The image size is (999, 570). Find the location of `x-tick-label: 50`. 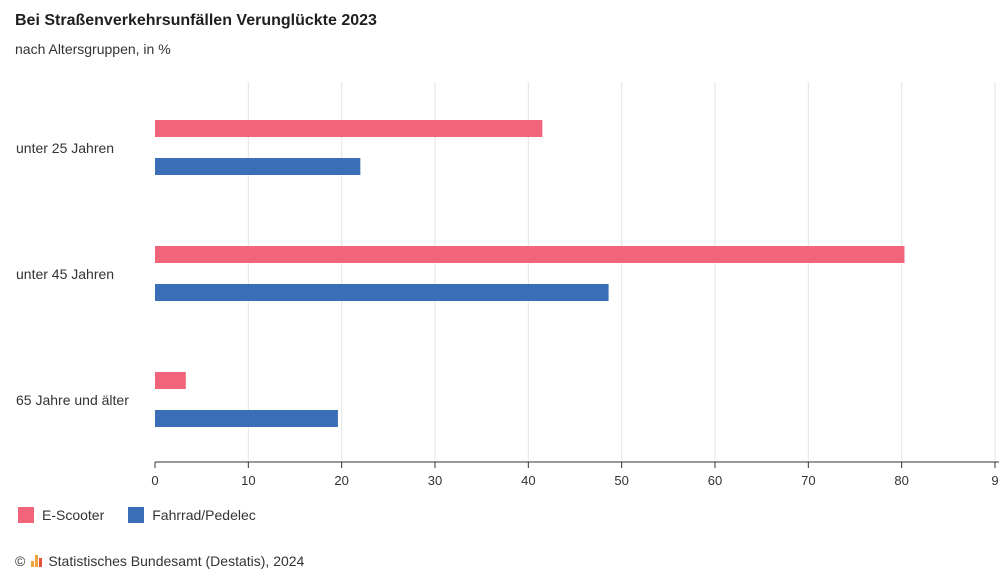

x-tick-label: 50 is located at coordinates (621, 480).